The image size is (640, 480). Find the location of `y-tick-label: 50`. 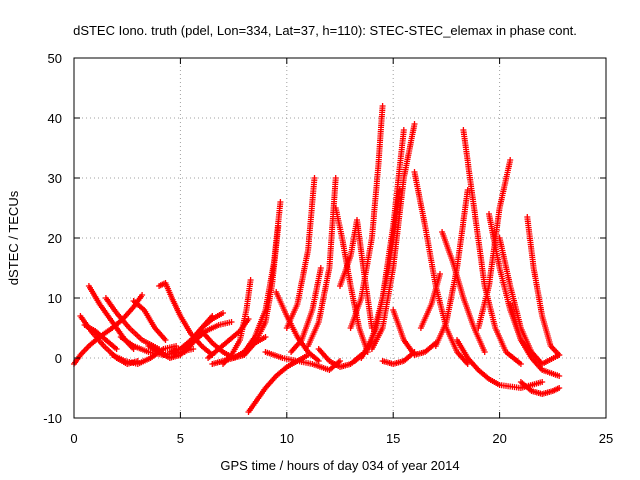

y-tick-label: 50 is located at coordinates (55, 58).